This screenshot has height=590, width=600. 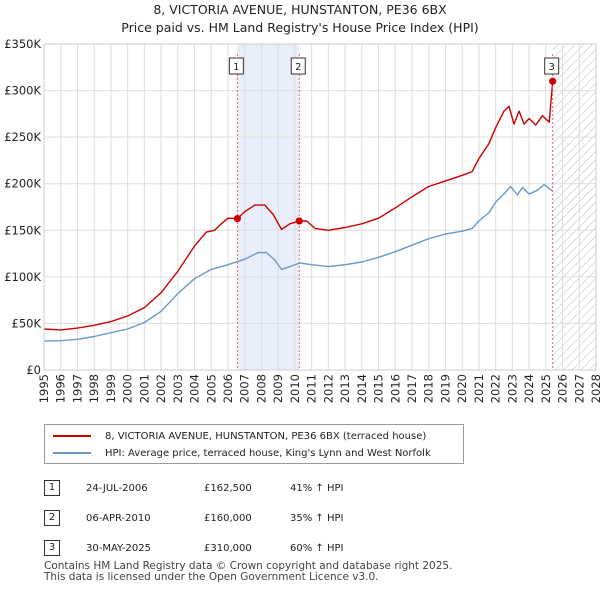 What do you see at coordinates (22, 44) in the screenshot?
I see `y-tick-label: £350K` at bounding box center [22, 44].